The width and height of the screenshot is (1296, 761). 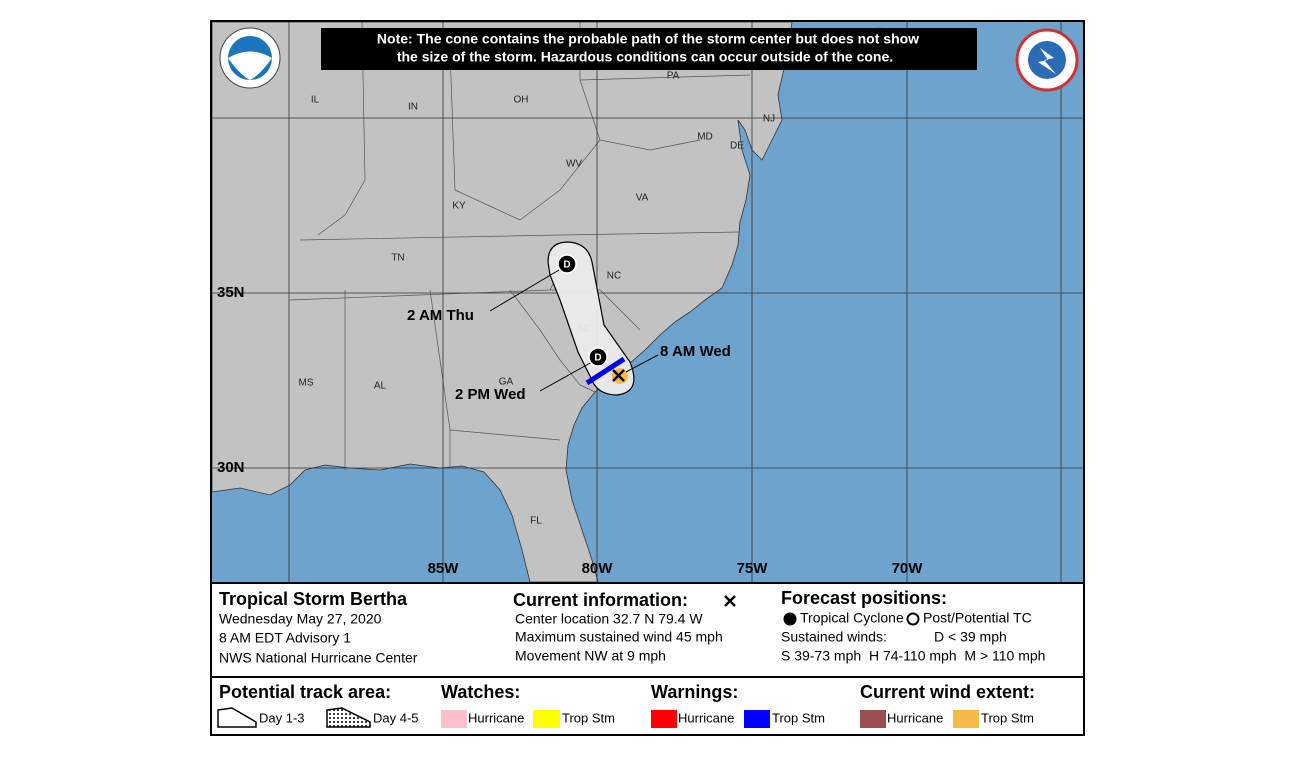 I want to click on state-label: AL, so click(x=380, y=386).